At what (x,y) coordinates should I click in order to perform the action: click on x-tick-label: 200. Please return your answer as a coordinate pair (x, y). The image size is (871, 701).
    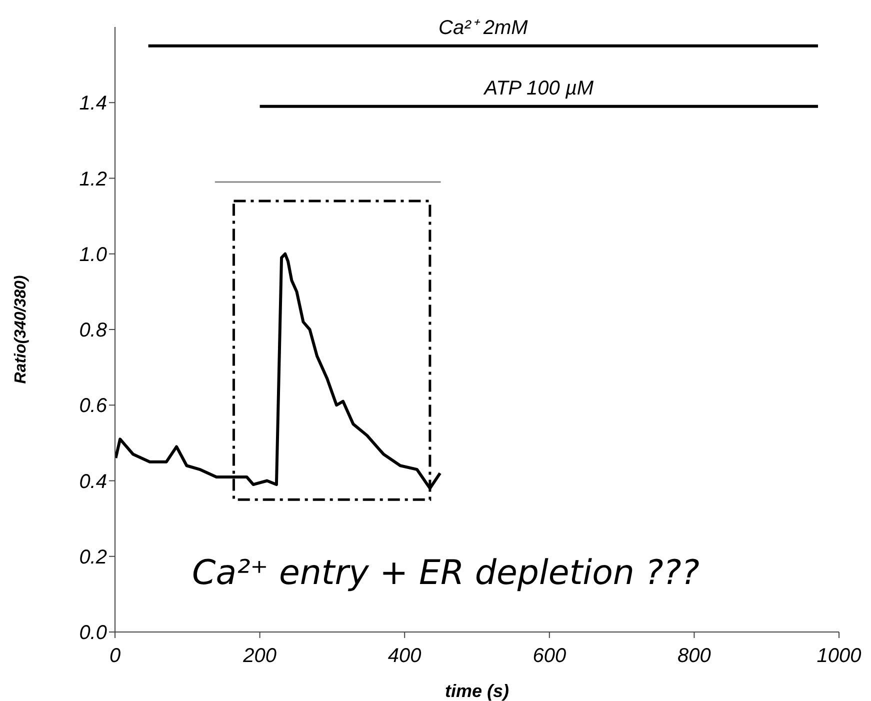
    Looking at the image, I should click on (259, 656).